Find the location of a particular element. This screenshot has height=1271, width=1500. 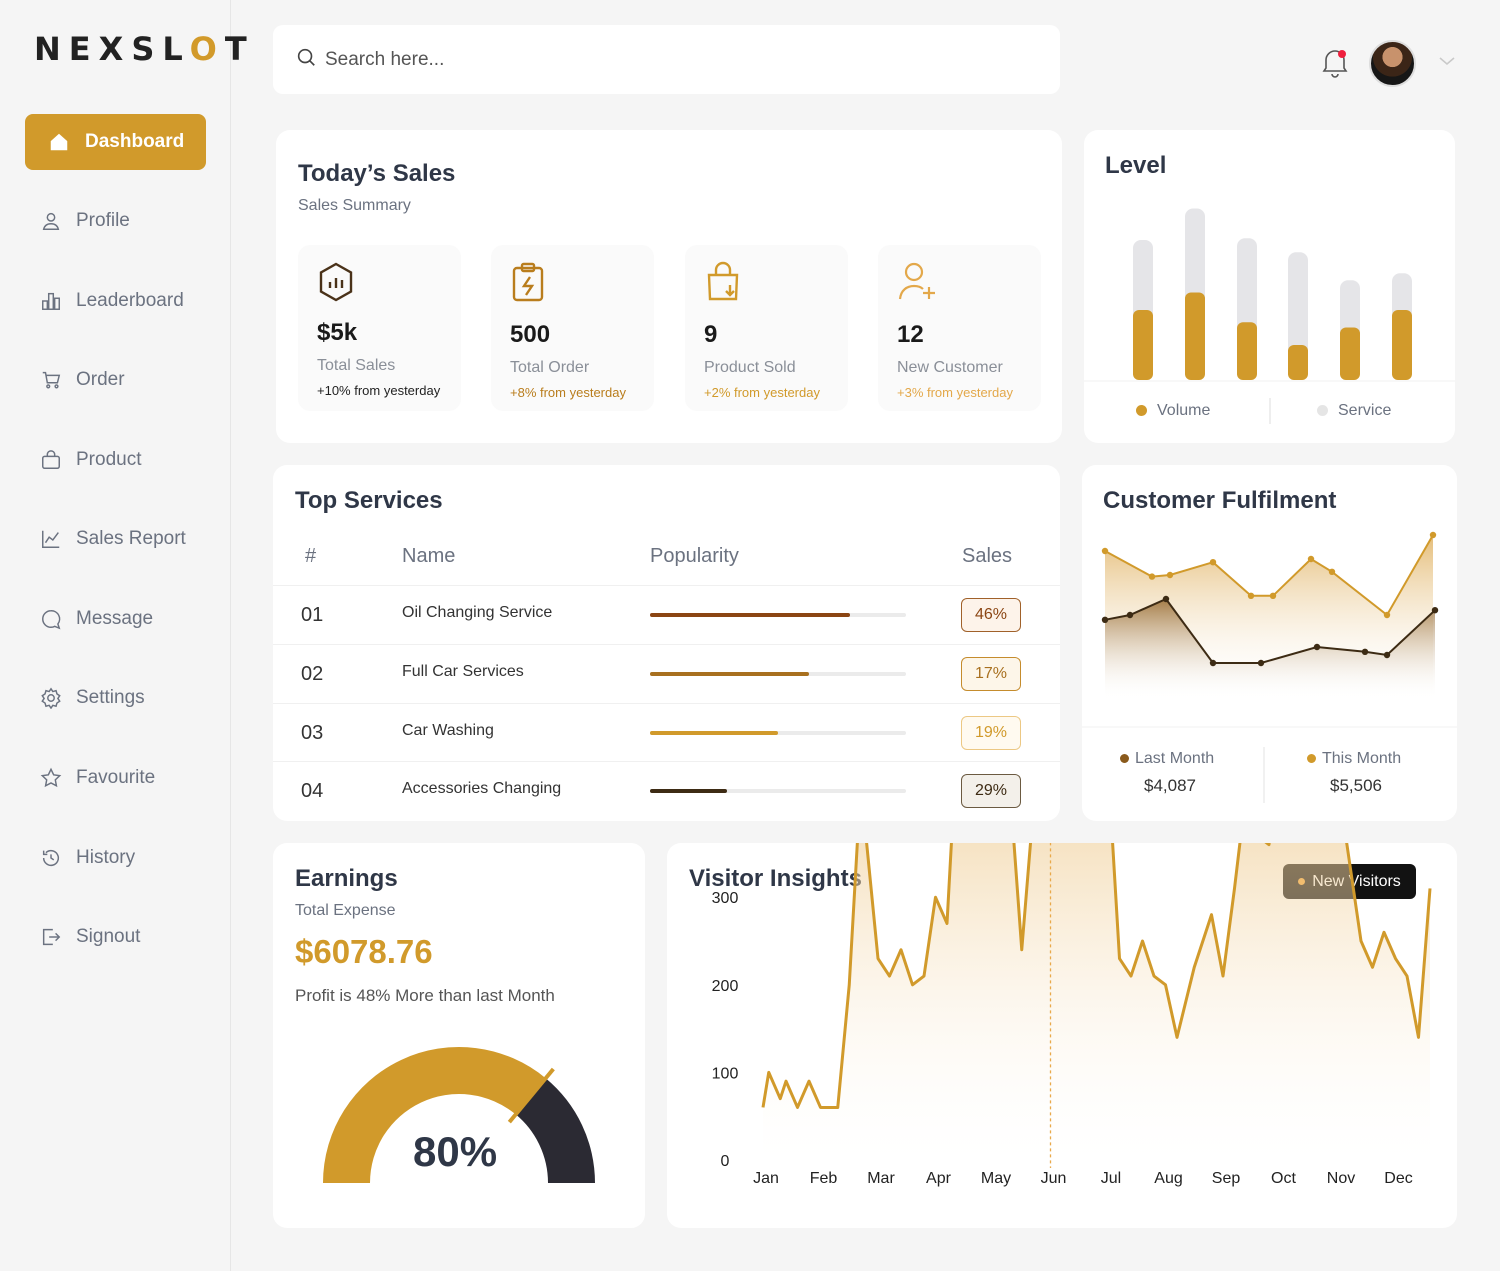

search-icon is located at coordinates (306, 59).